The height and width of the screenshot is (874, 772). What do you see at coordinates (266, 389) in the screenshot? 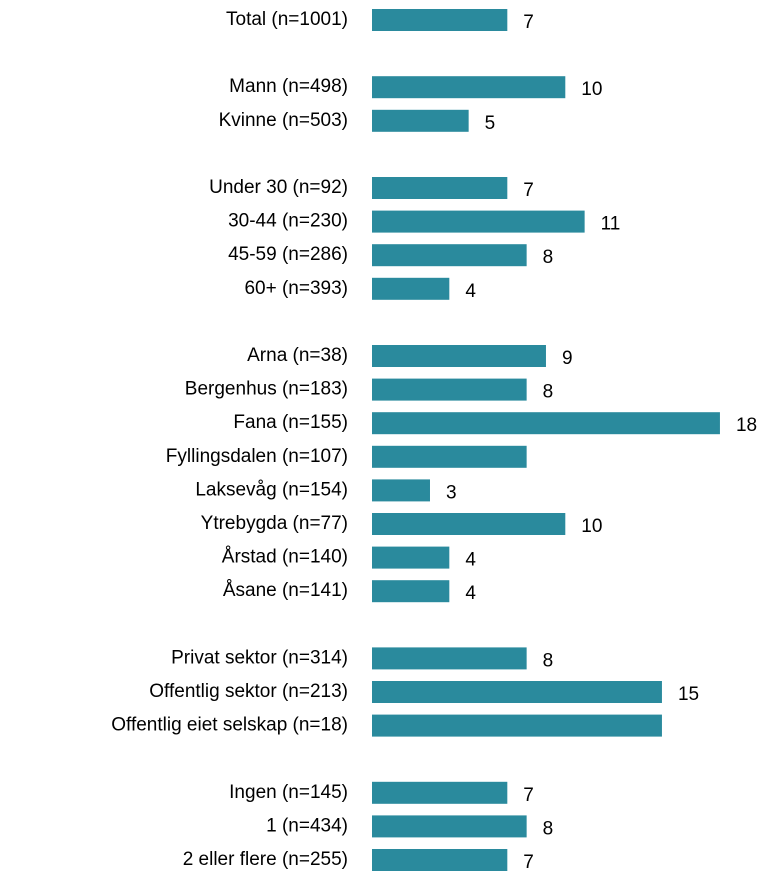
I see `category-label: Bergenhus (n=183)` at bounding box center [266, 389].